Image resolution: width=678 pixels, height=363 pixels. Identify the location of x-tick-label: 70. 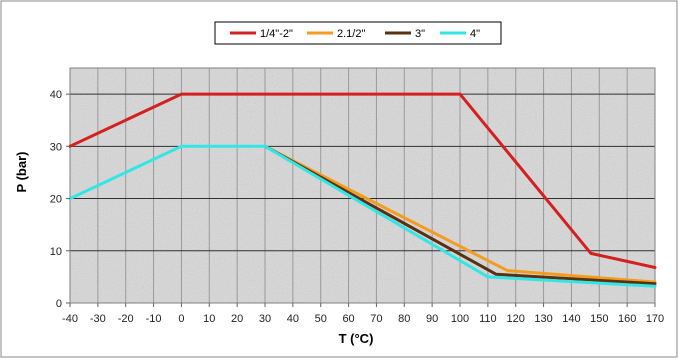
(376, 319).